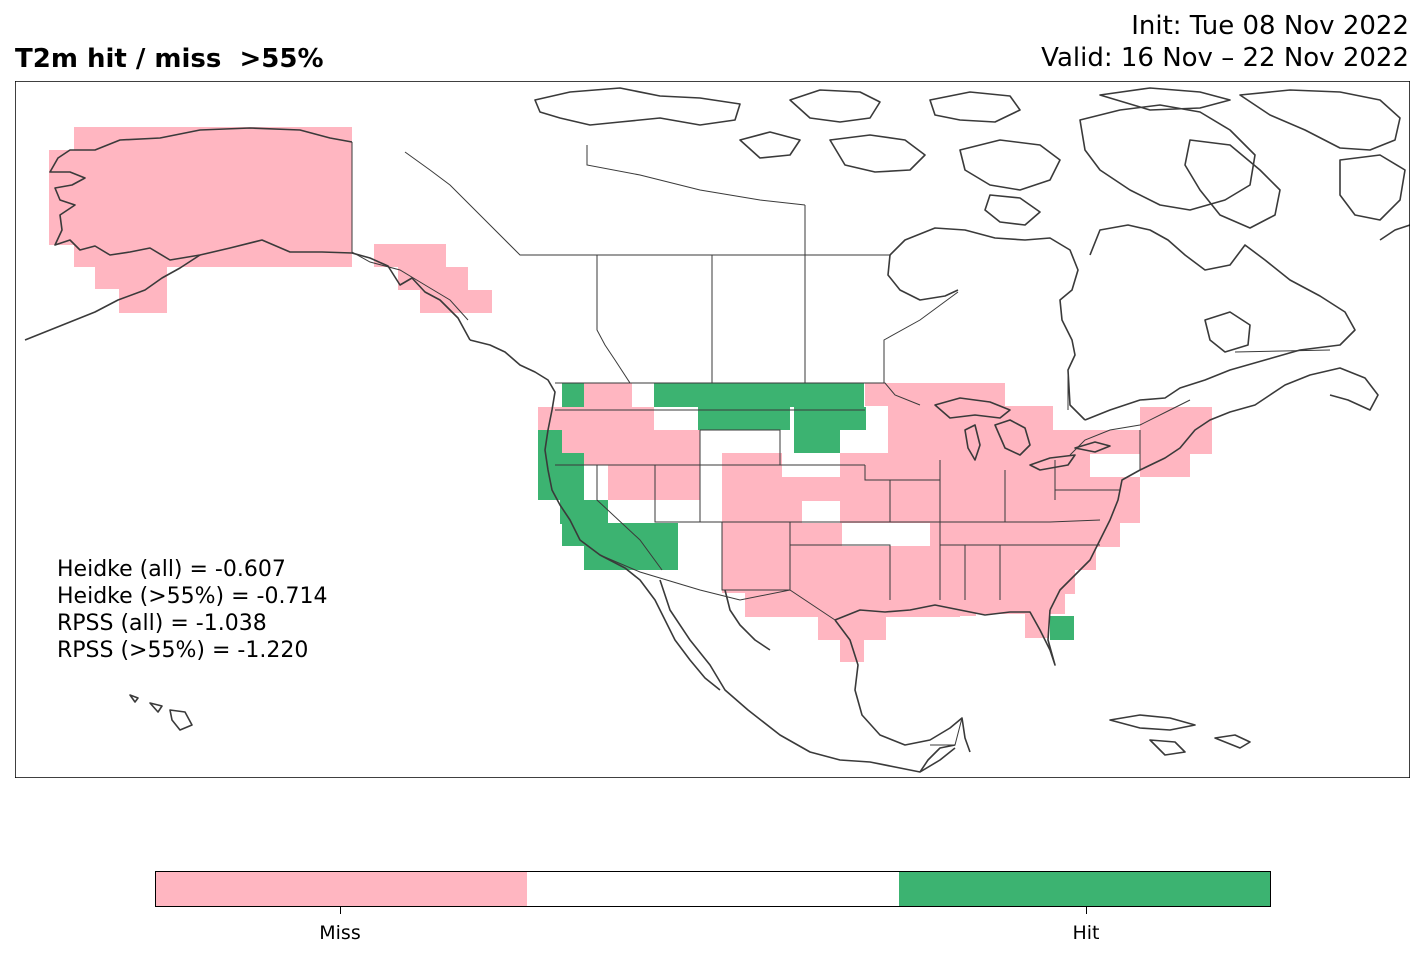  Describe the element at coordinates (340, 933) in the screenshot. I see `colorbar-label-miss: Miss` at that location.